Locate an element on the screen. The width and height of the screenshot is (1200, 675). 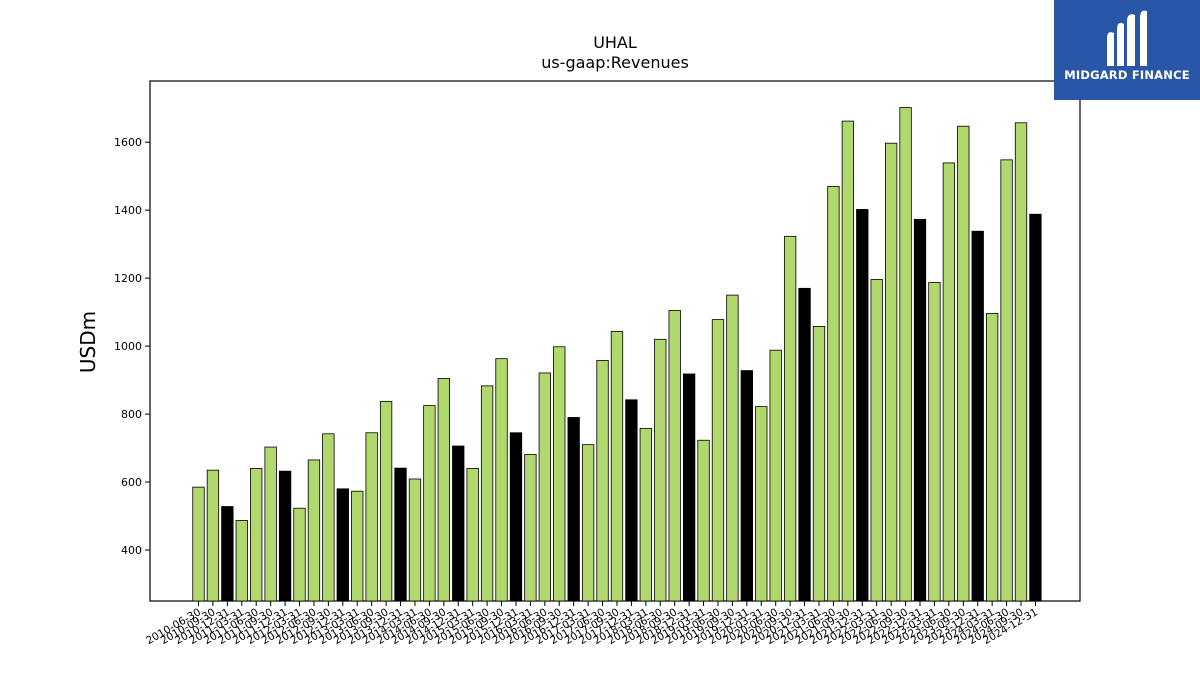
midgard-finance-logo: MIDGARD FINANCE is located at coordinates (1127, 50).